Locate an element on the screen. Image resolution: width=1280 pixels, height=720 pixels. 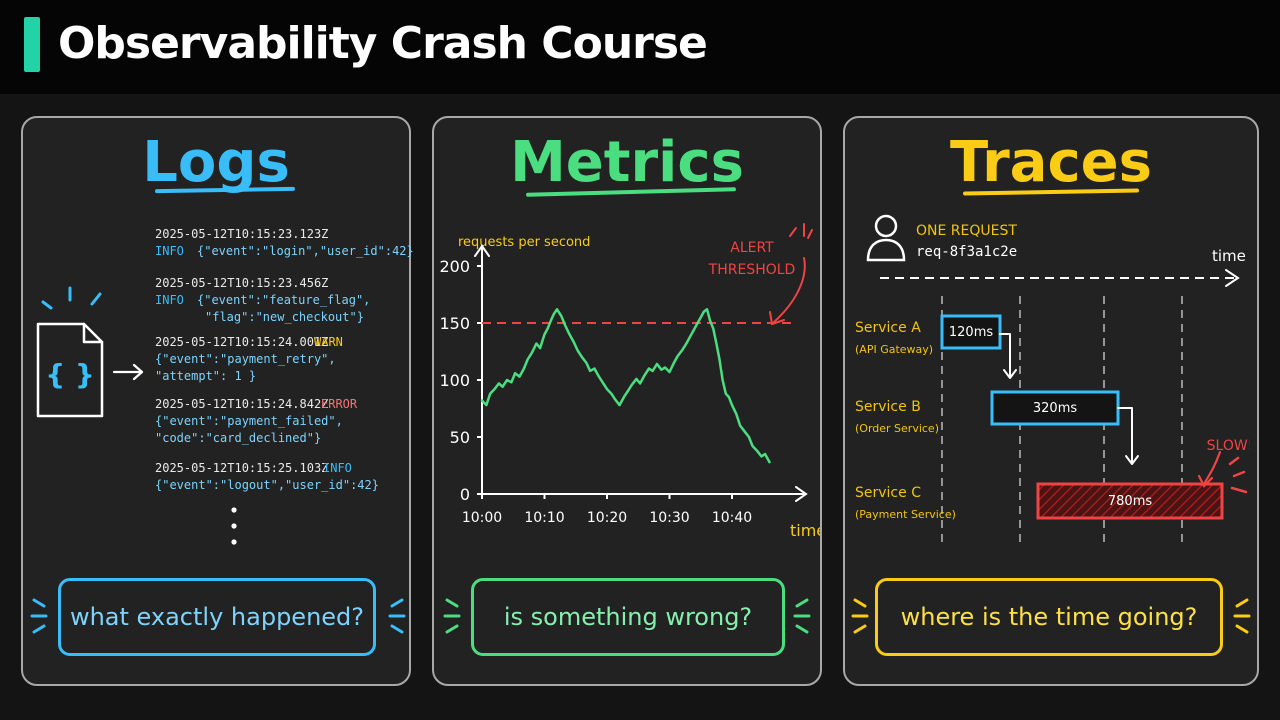
traces-question: where is the time going? is located at coordinates (1049, 617).